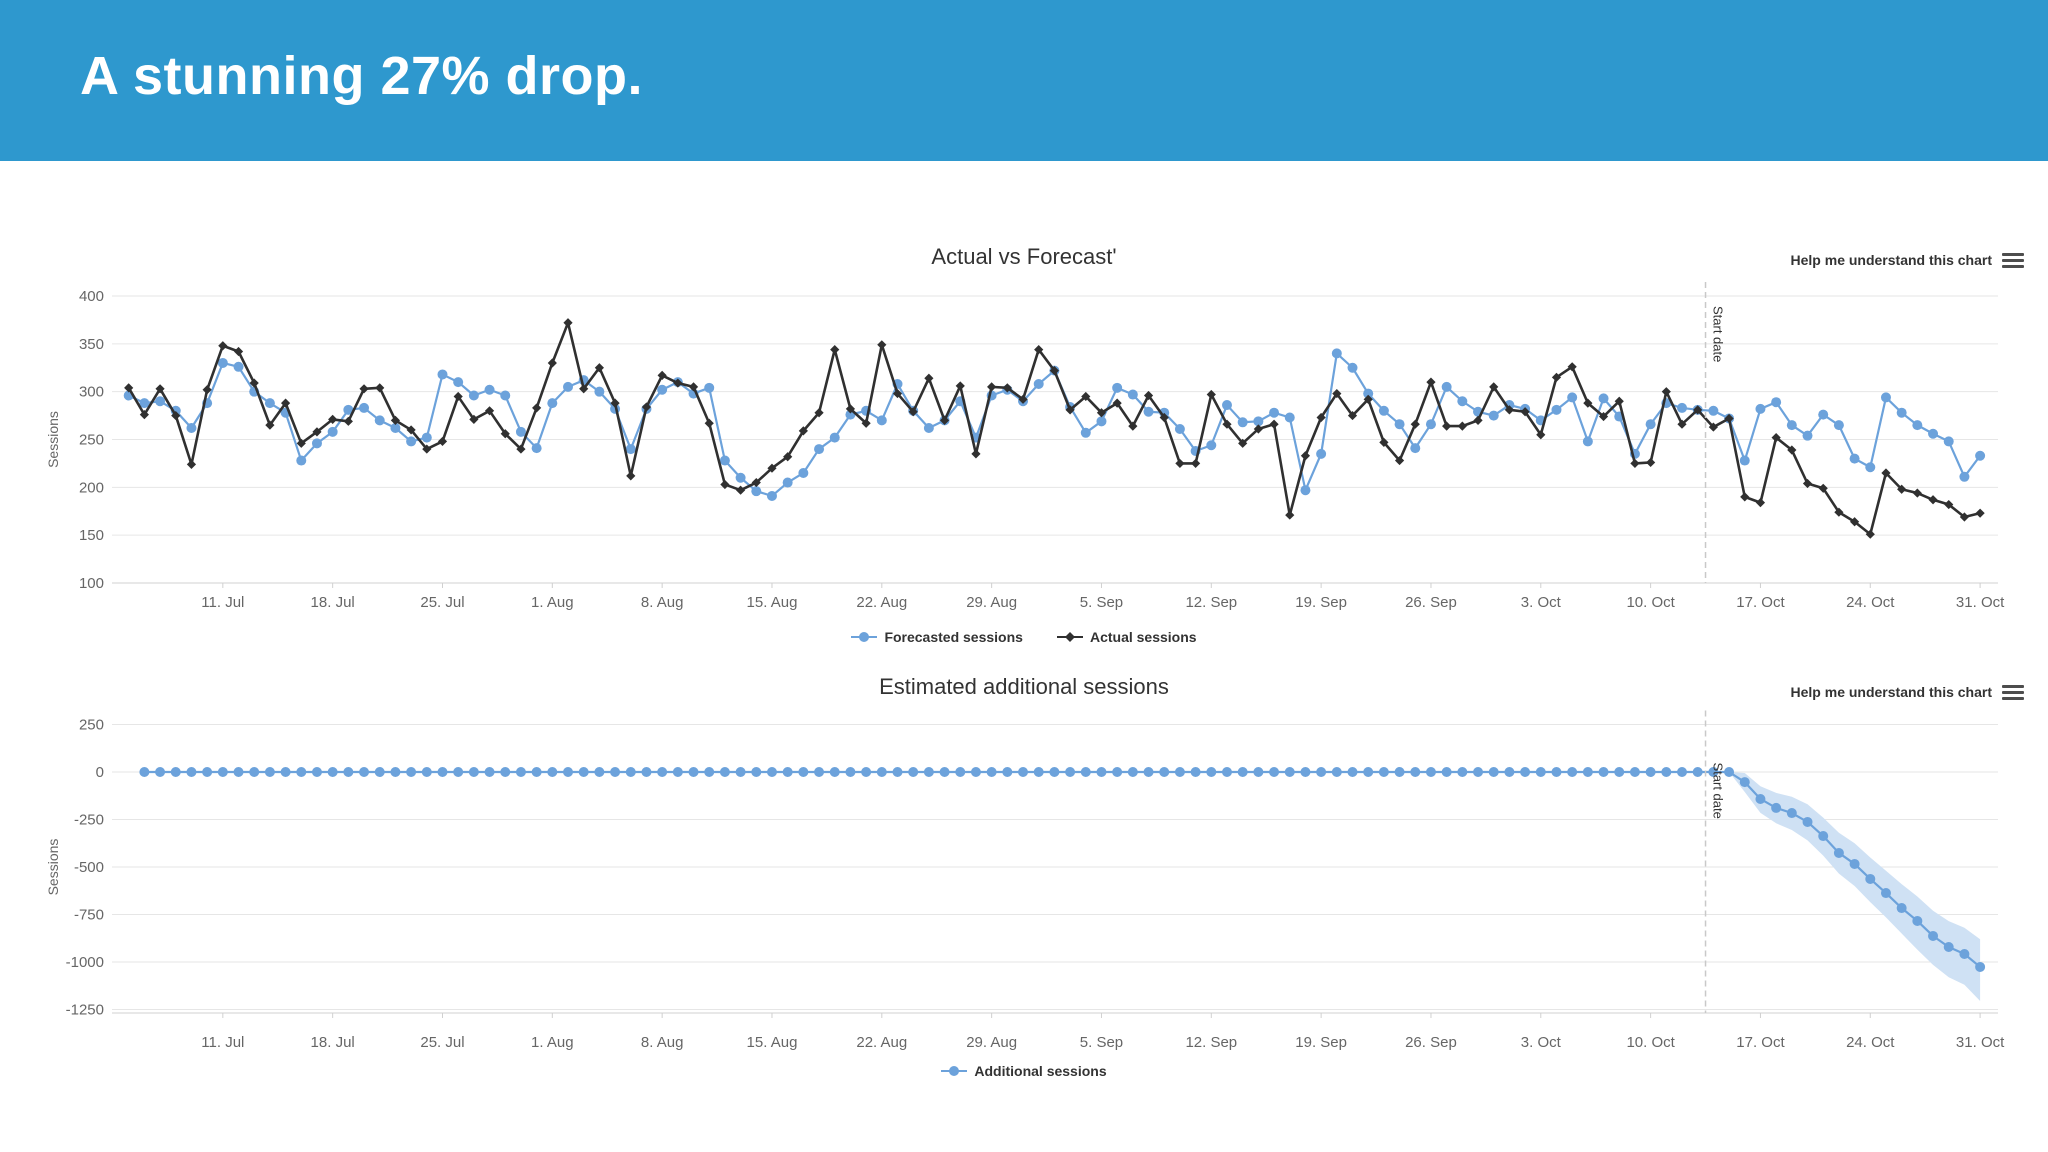 The height and width of the screenshot is (1152, 2048). What do you see at coordinates (91, 344) in the screenshot?
I see `y-tick-label: 350` at bounding box center [91, 344].